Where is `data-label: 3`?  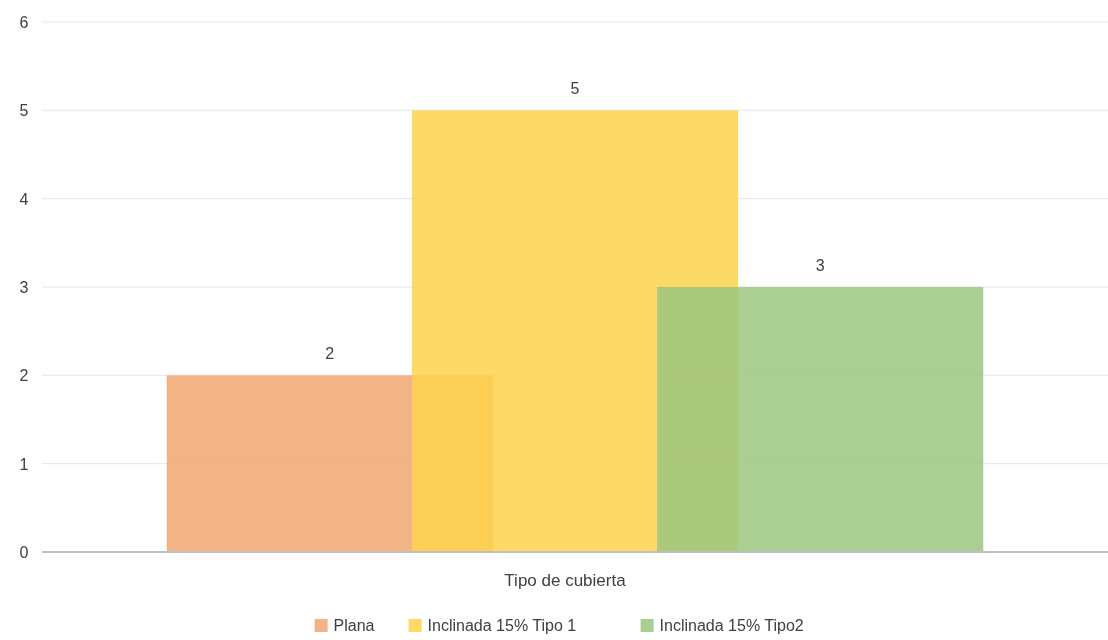
data-label: 3 is located at coordinates (820, 265).